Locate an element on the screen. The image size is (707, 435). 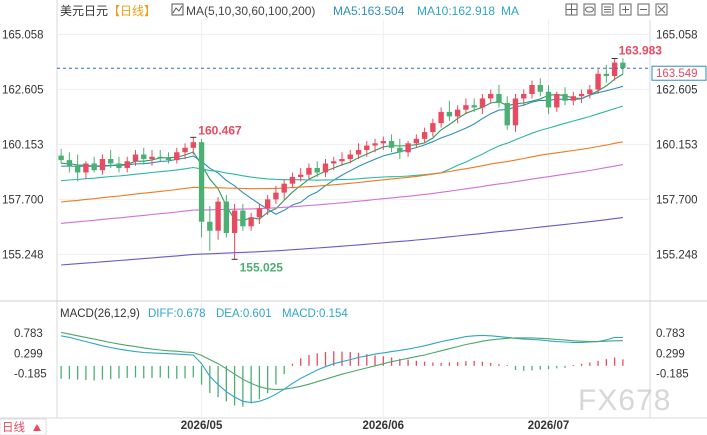
high-label: 160.467 is located at coordinates (220, 130).